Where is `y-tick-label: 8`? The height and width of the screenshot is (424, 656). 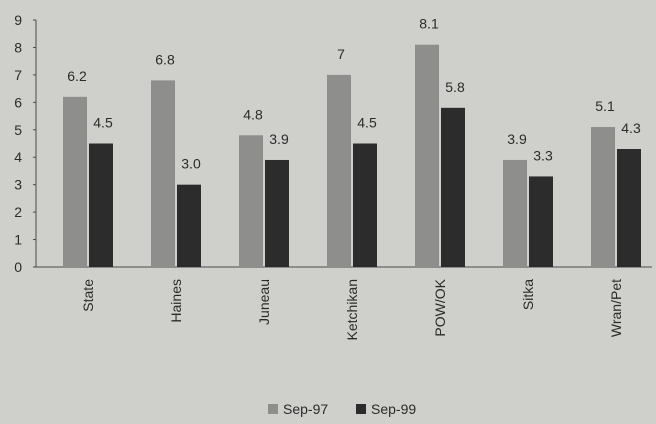
y-tick-label: 8 is located at coordinates (18, 47).